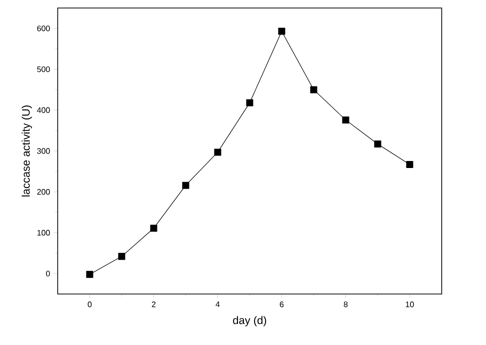 The height and width of the screenshot is (345, 486). Describe the element at coordinates (282, 305) in the screenshot. I see `x-tick-label: 6` at that location.